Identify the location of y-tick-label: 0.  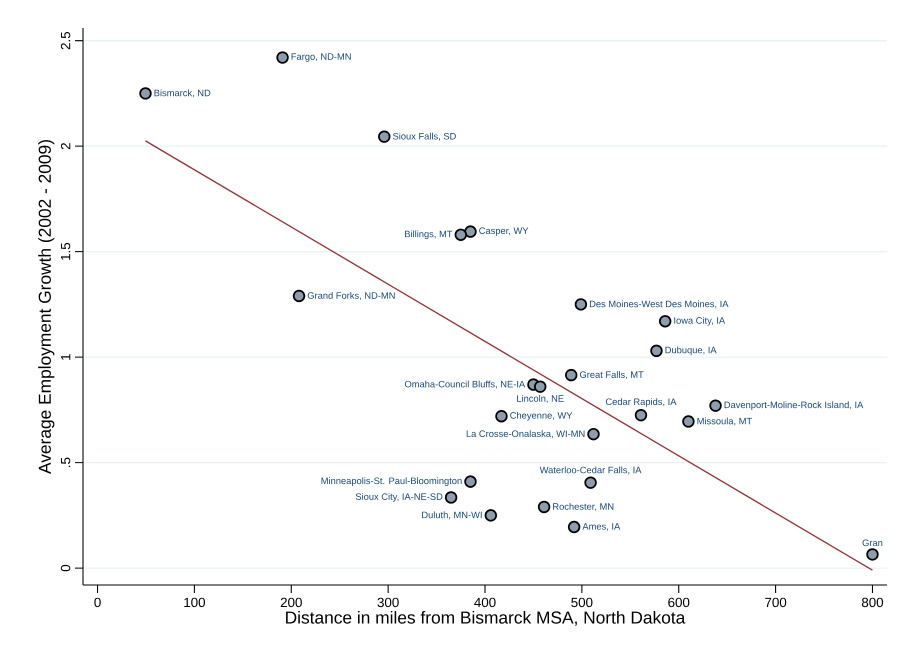
(65, 568).